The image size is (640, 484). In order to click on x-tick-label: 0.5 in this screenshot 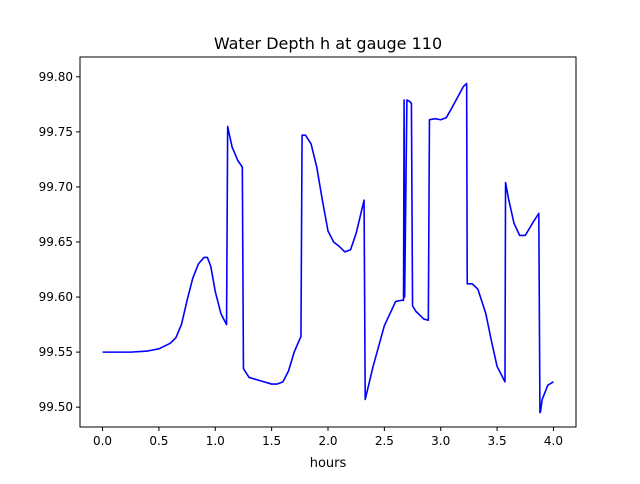, I will do `click(158, 441)`.